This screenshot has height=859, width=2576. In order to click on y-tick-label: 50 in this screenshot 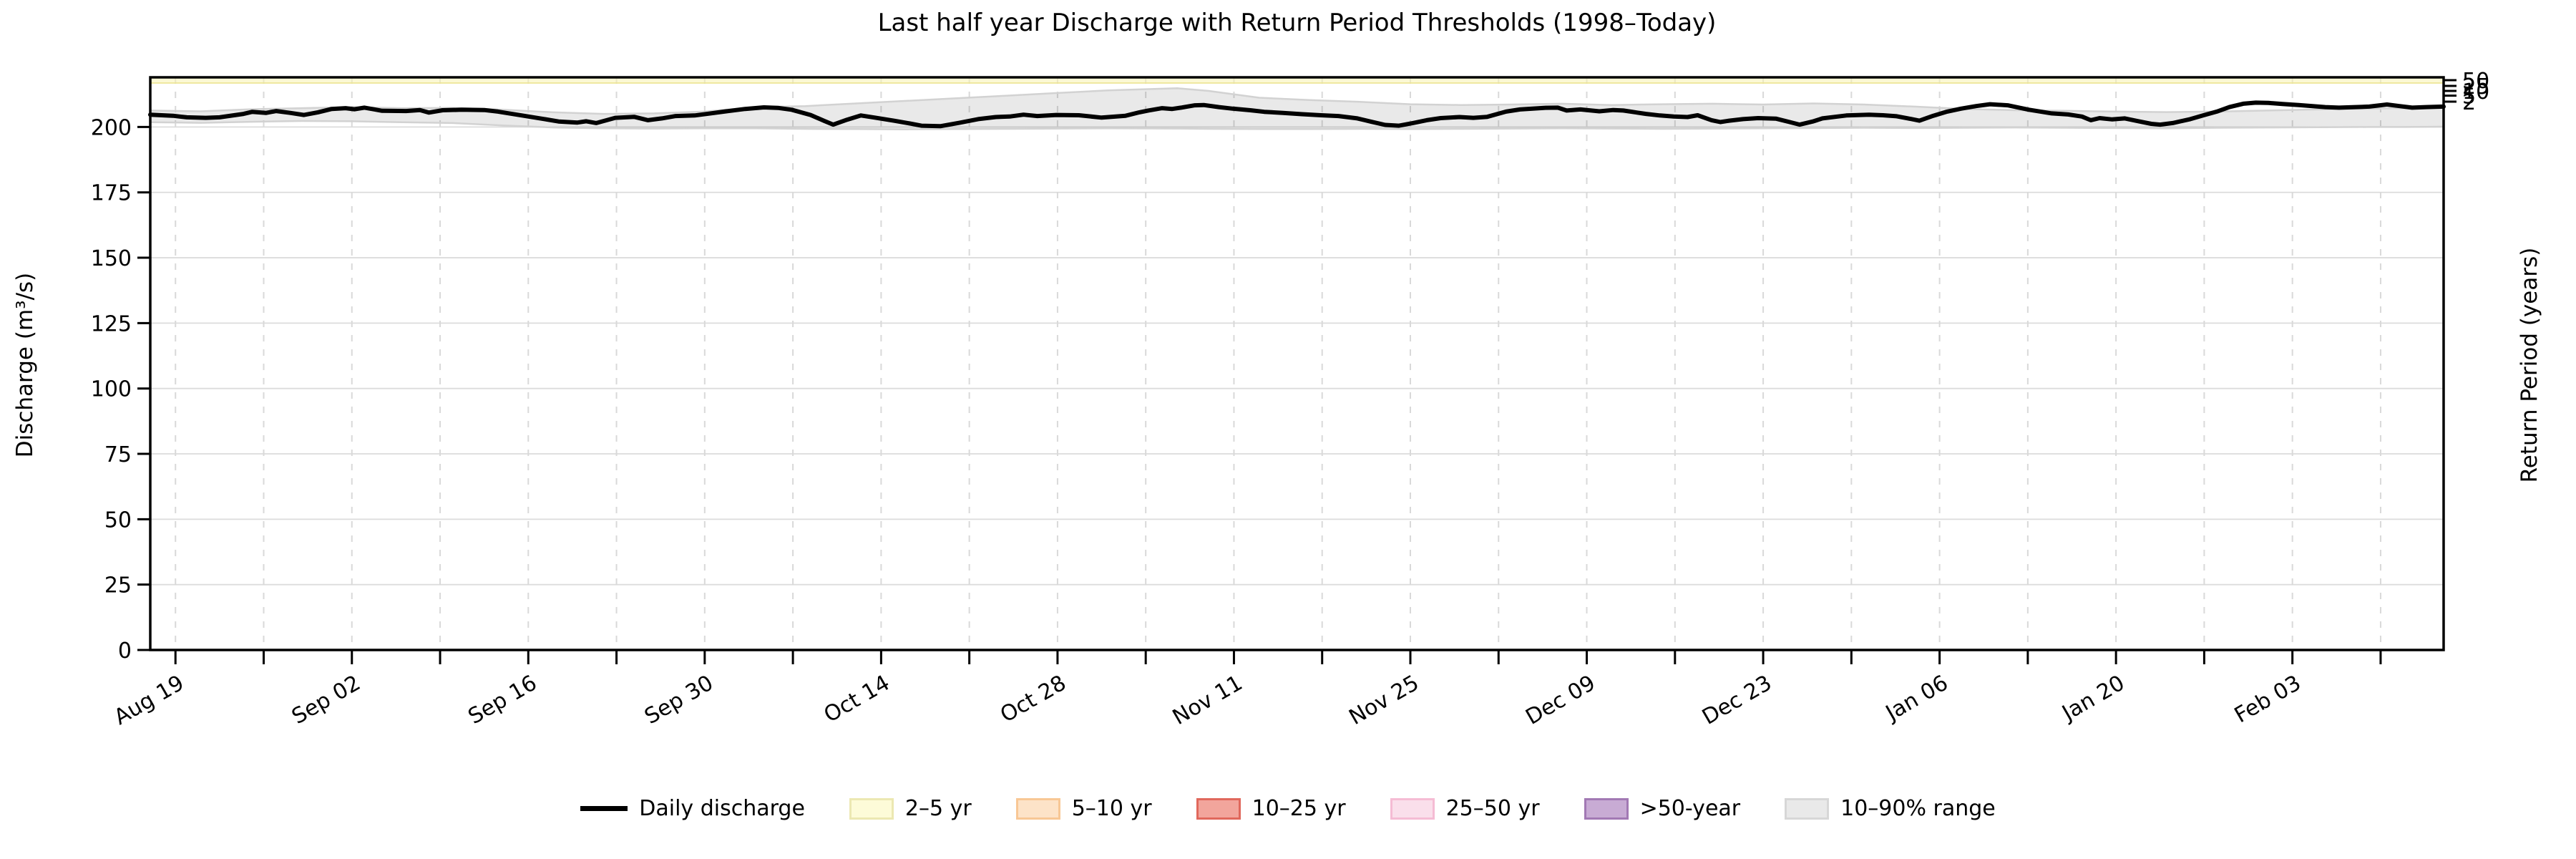, I will do `click(118, 520)`.